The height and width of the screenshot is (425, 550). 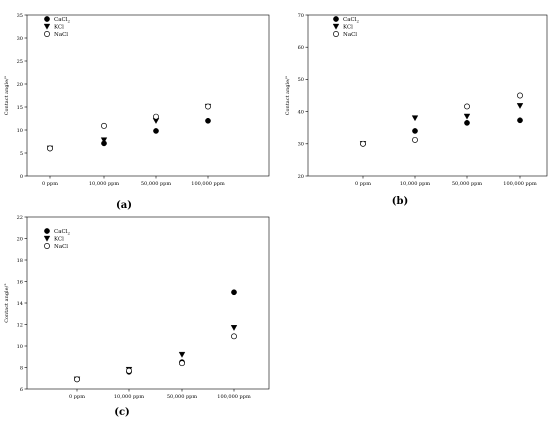 I want to click on y-tick-label: 12, so click(x=20, y=325).